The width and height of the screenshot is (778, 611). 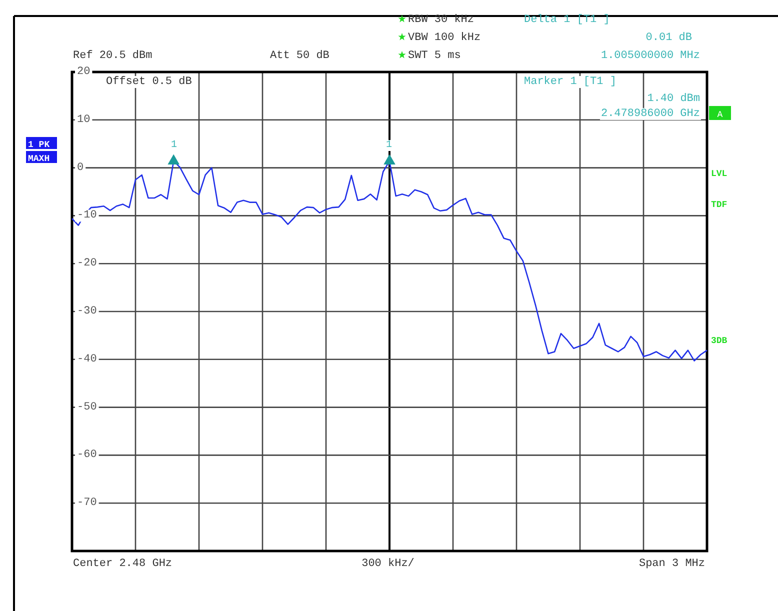 What do you see at coordinates (671, 564) in the screenshot?
I see `text: Span 3 MHz` at bounding box center [671, 564].